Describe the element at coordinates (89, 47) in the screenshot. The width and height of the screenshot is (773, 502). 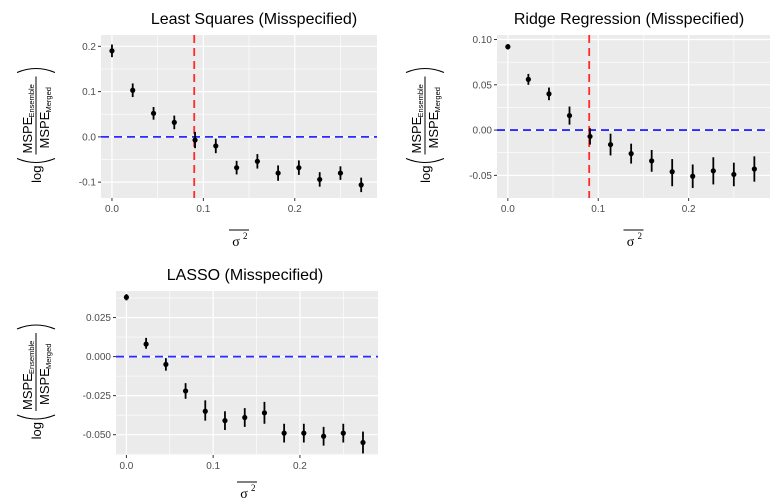
I see `y-tick-label: 0.2` at that location.